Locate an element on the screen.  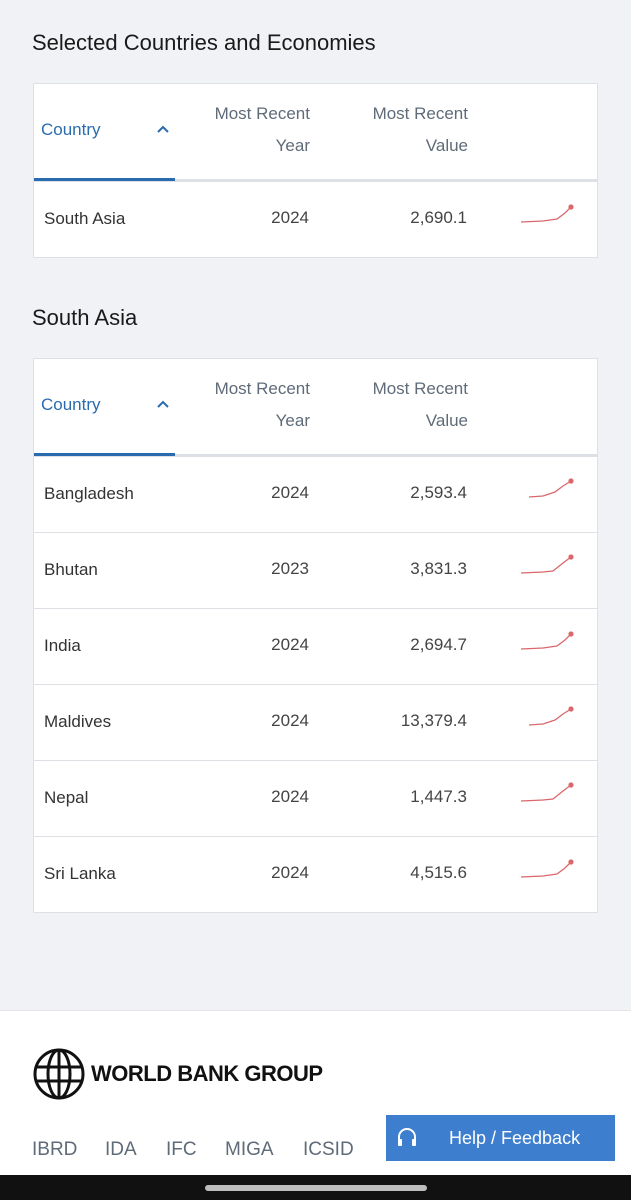
table-row: Bhutan 2023 3,831.3 is located at coordinates (315, 570).